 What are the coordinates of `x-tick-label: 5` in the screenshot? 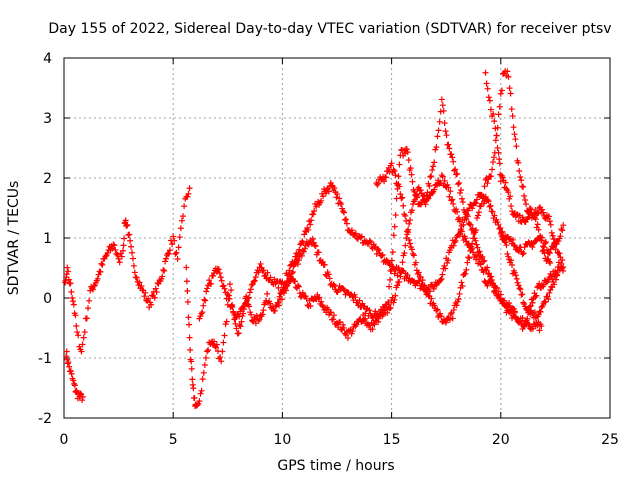 It's located at (173, 440).